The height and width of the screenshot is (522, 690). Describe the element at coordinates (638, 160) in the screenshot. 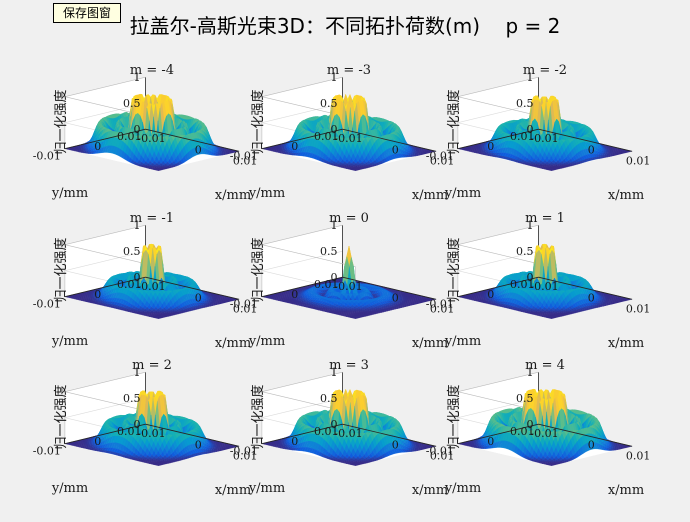

I see `x-tick-label: 0.01` at that location.